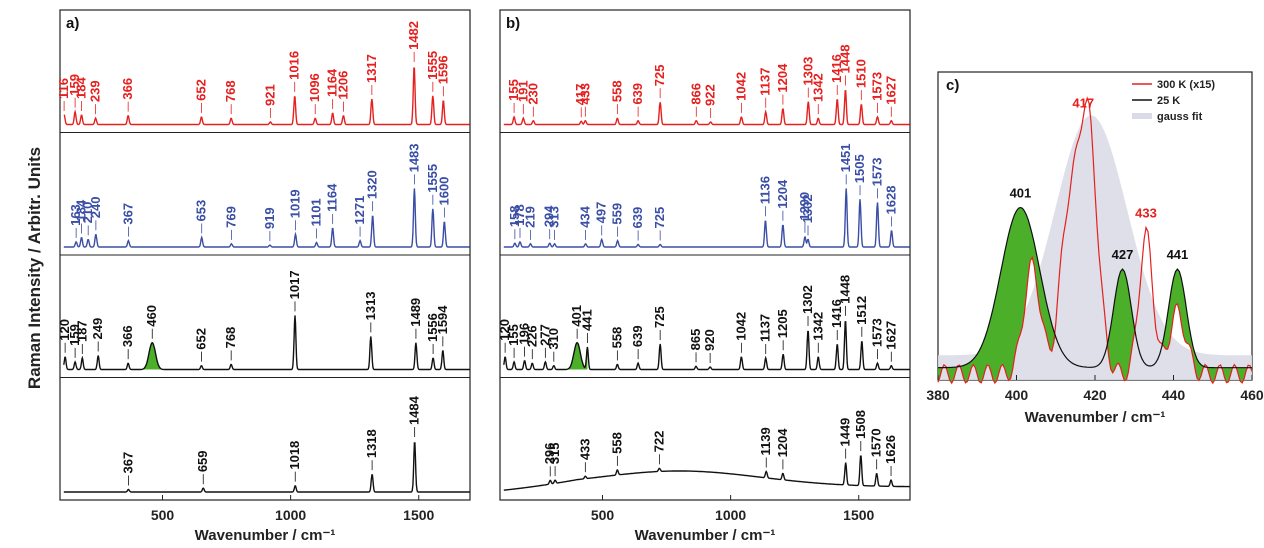  What do you see at coordinates (1095, 295) in the screenshot?
I see `fitted-peak-fill` at bounding box center [1095, 295].